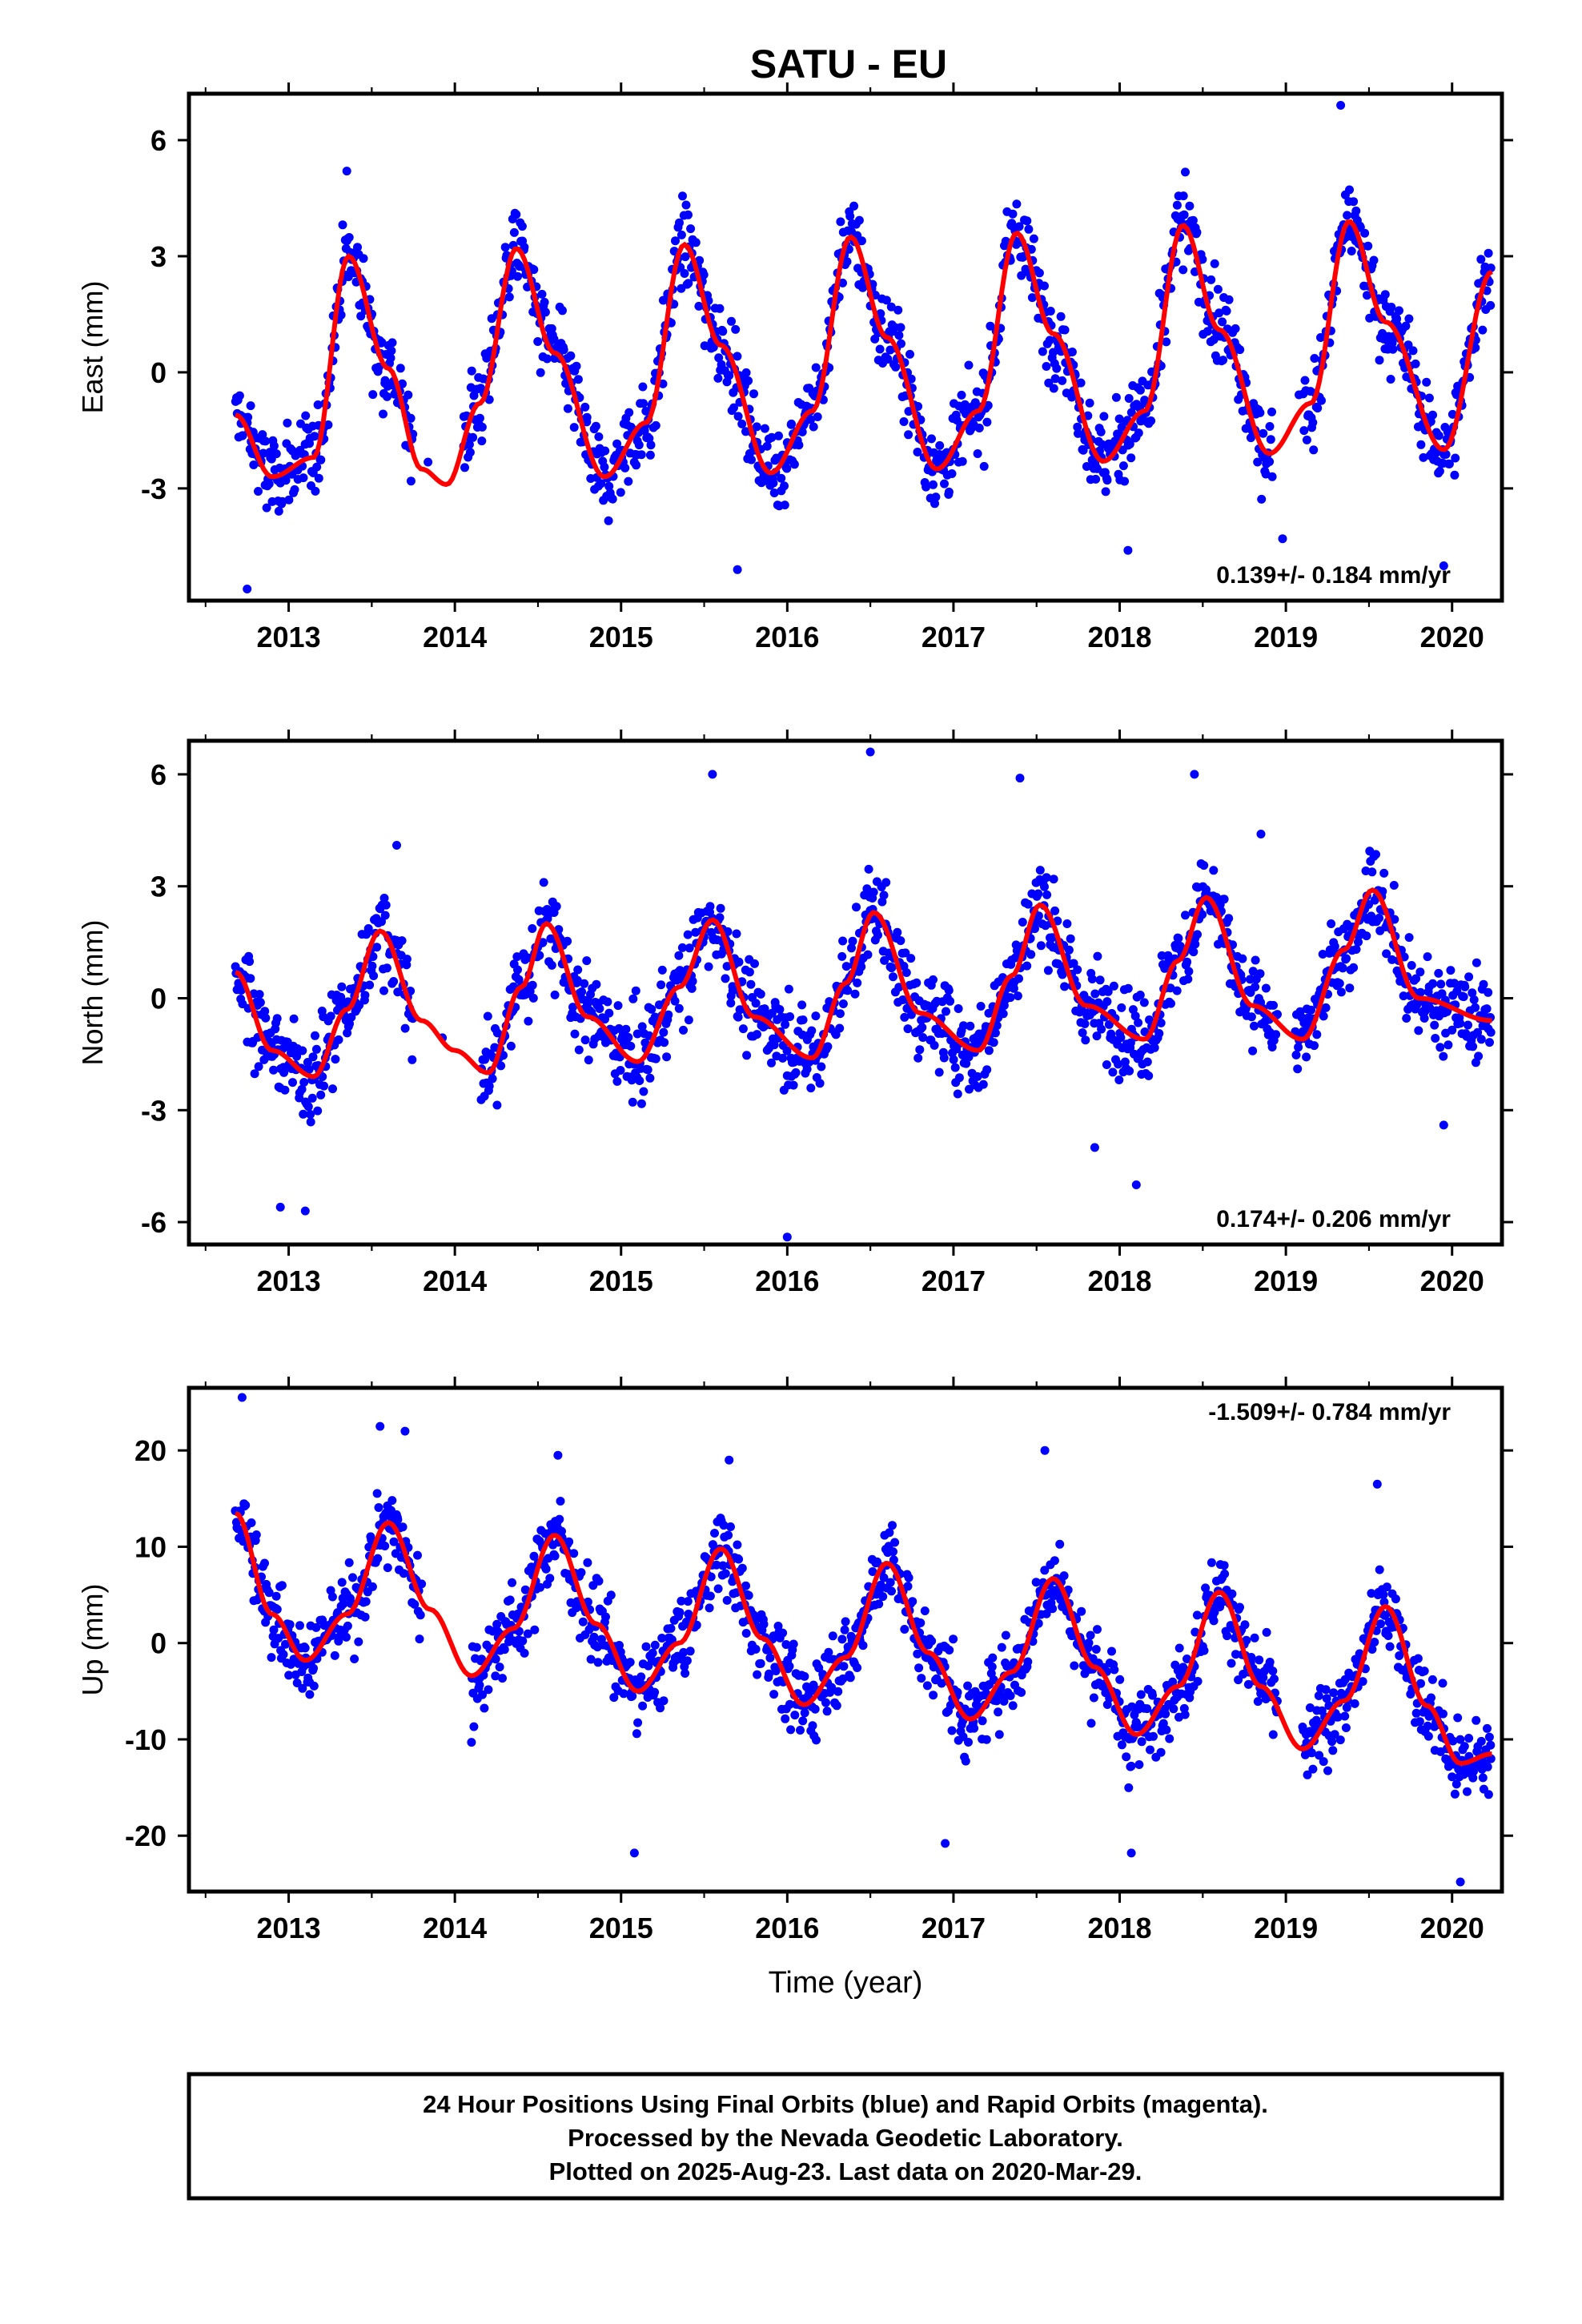 The width and height of the screenshot is (1582, 2324). Describe the element at coordinates (954, 637) in the screenshot. I see `east-x-tick-label: 2017` at that location.